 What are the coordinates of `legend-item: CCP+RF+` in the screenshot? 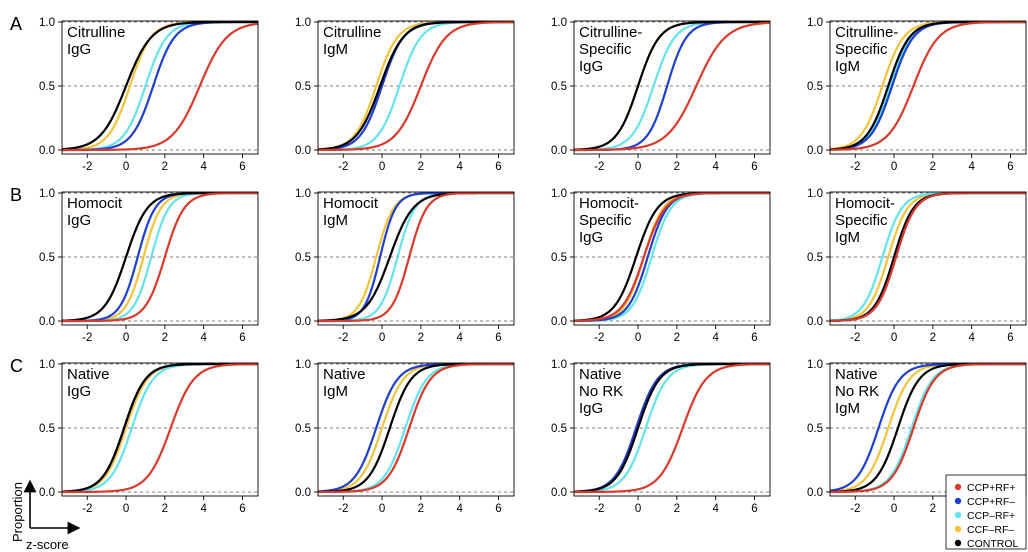 It's located at (984, 488).